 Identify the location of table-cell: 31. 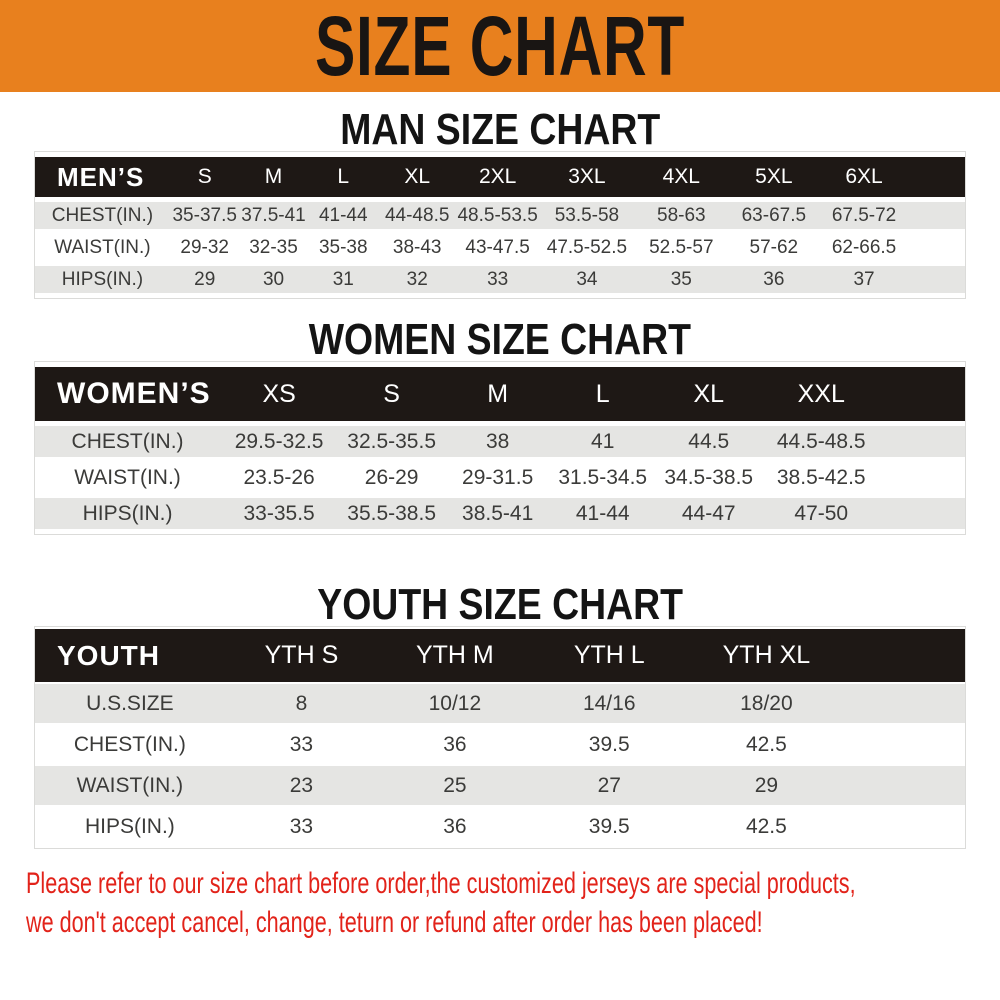
(343, 279).